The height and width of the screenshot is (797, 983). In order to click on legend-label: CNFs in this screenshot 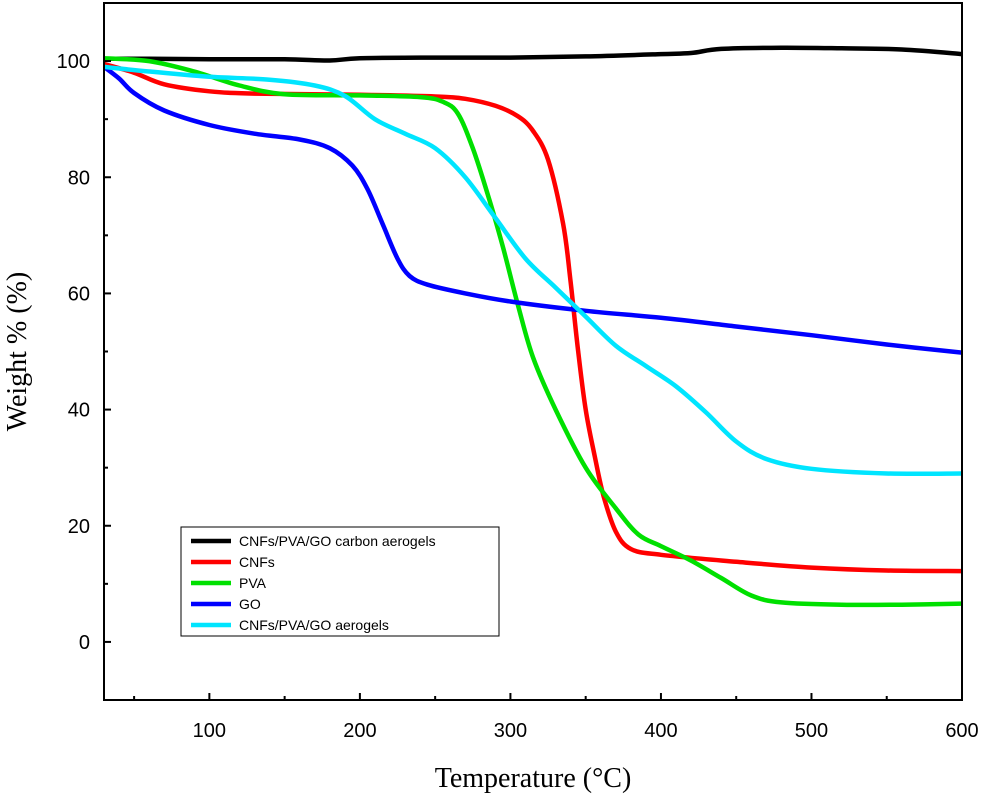, I will do `click(257, 562)`.